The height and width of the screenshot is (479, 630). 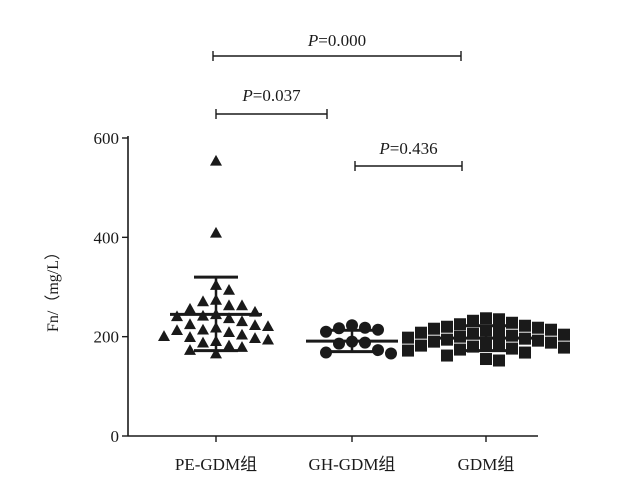 I want to click on x-tick-label: GH-GDM组, so click(x=352, y=464).